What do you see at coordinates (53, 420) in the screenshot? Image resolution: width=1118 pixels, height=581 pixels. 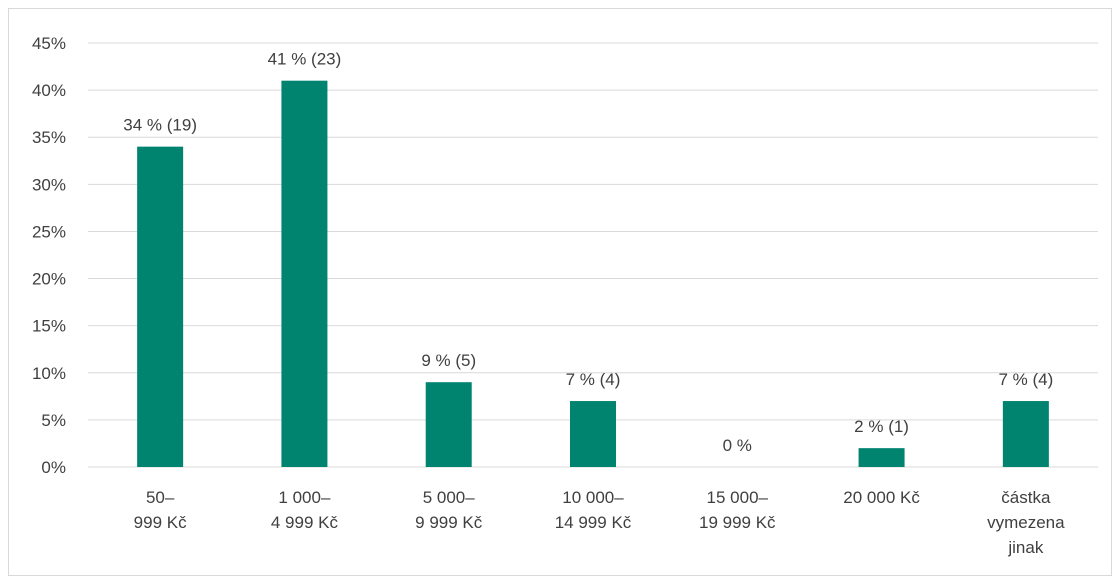 I see `y-tick-label: 5%` at bounding box center [53, 420].